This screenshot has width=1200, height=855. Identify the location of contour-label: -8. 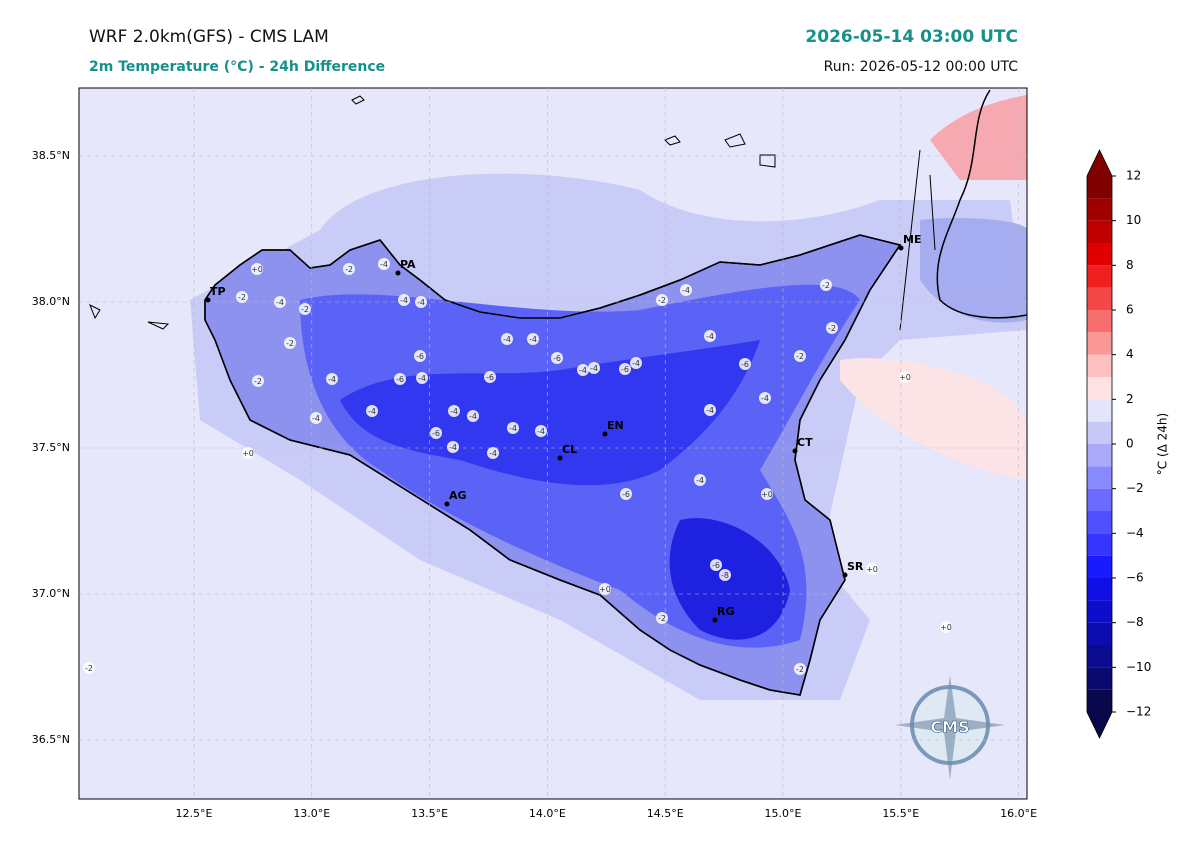
(725, 575).